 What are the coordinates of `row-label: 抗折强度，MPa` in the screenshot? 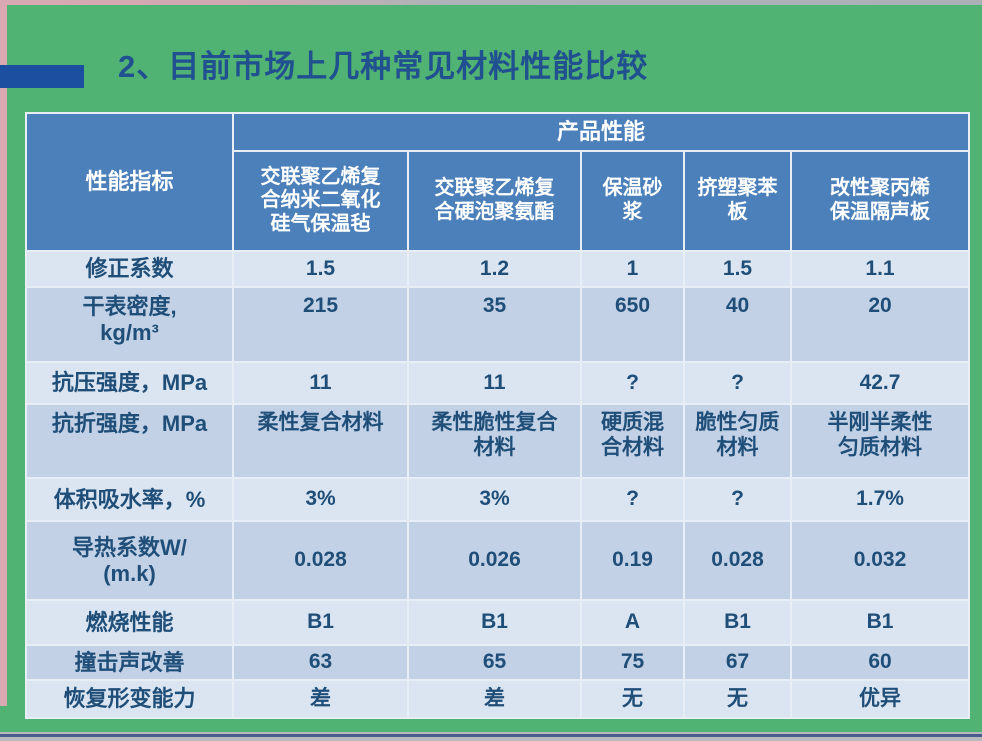 It's located at (129, 441).